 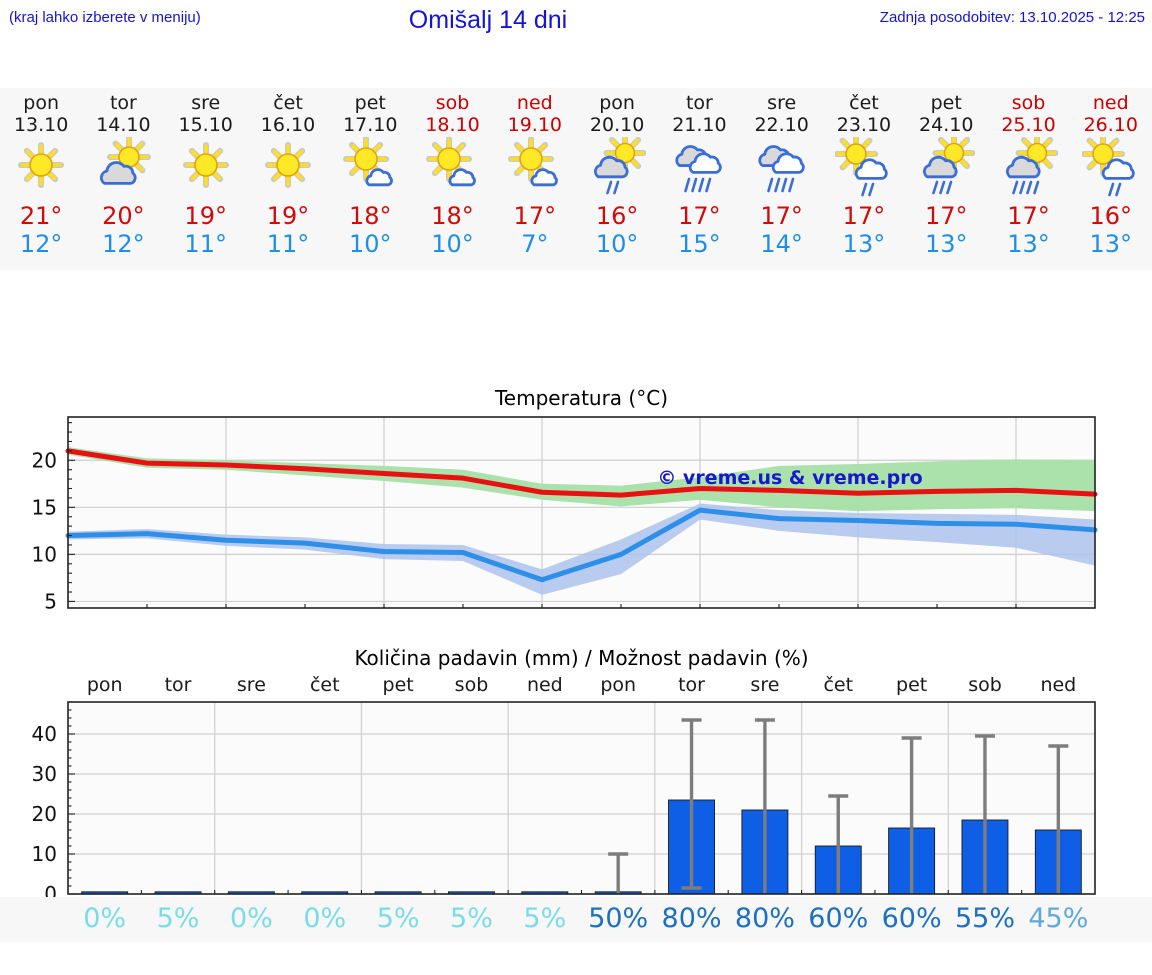 I want to click on day-name: pet, so click(x=946, y=103).